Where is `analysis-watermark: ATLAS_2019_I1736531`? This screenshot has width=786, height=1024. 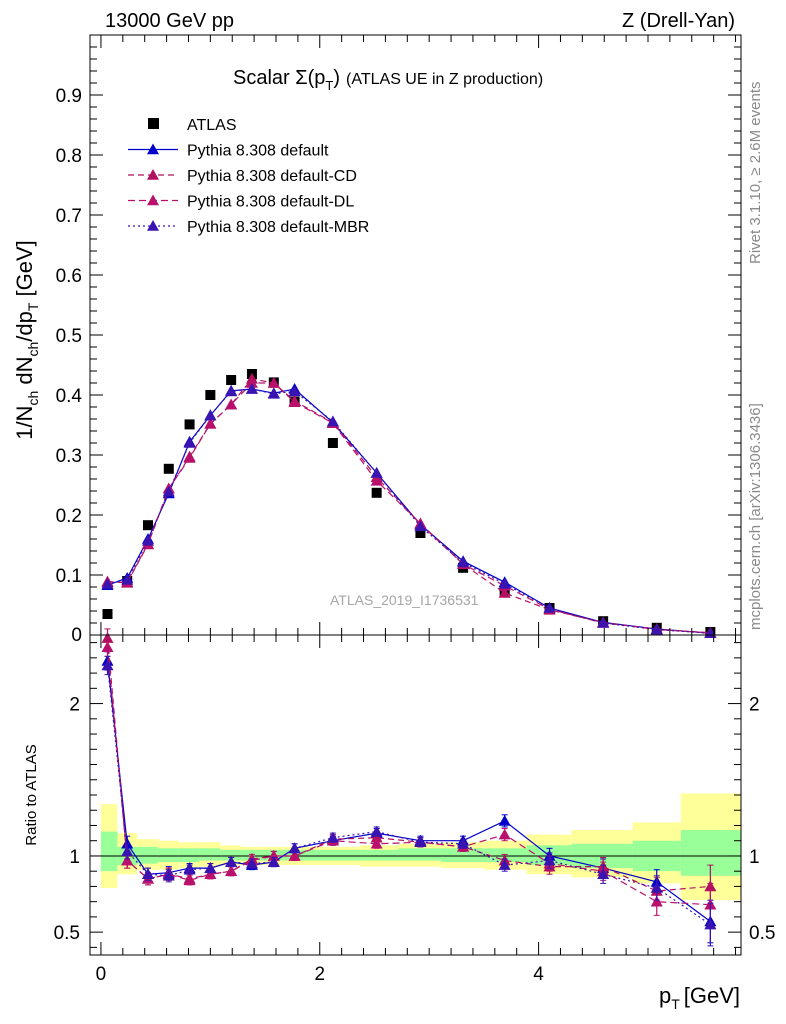 analysis-watermark: ATLAS_2019_I1736531 is located at coordinates (404, 600).